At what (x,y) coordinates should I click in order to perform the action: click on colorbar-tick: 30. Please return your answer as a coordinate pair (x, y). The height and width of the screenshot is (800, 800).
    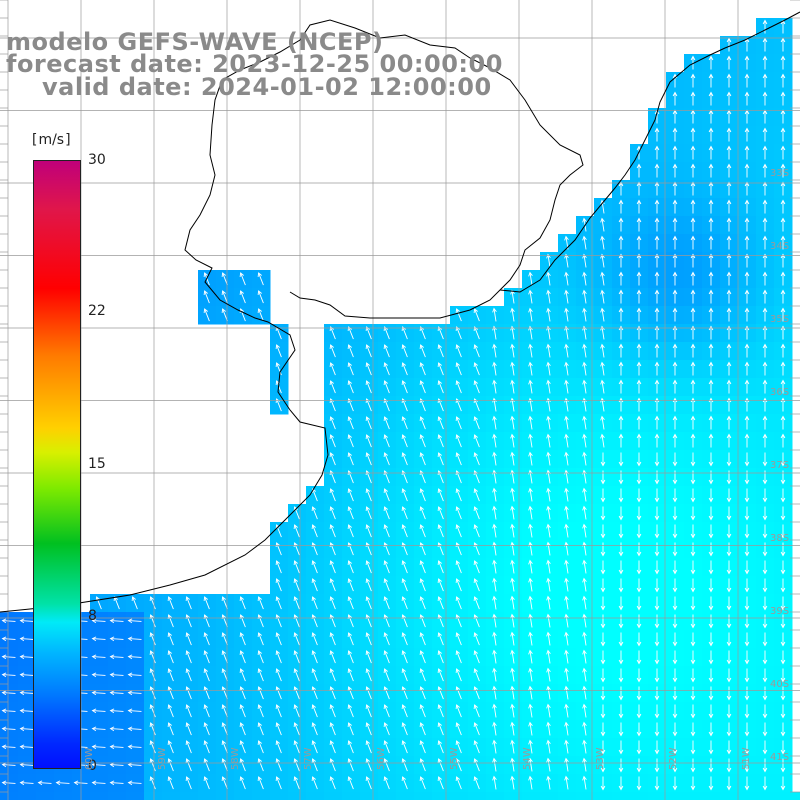
    Looking at the image, I should click on (97, 160).